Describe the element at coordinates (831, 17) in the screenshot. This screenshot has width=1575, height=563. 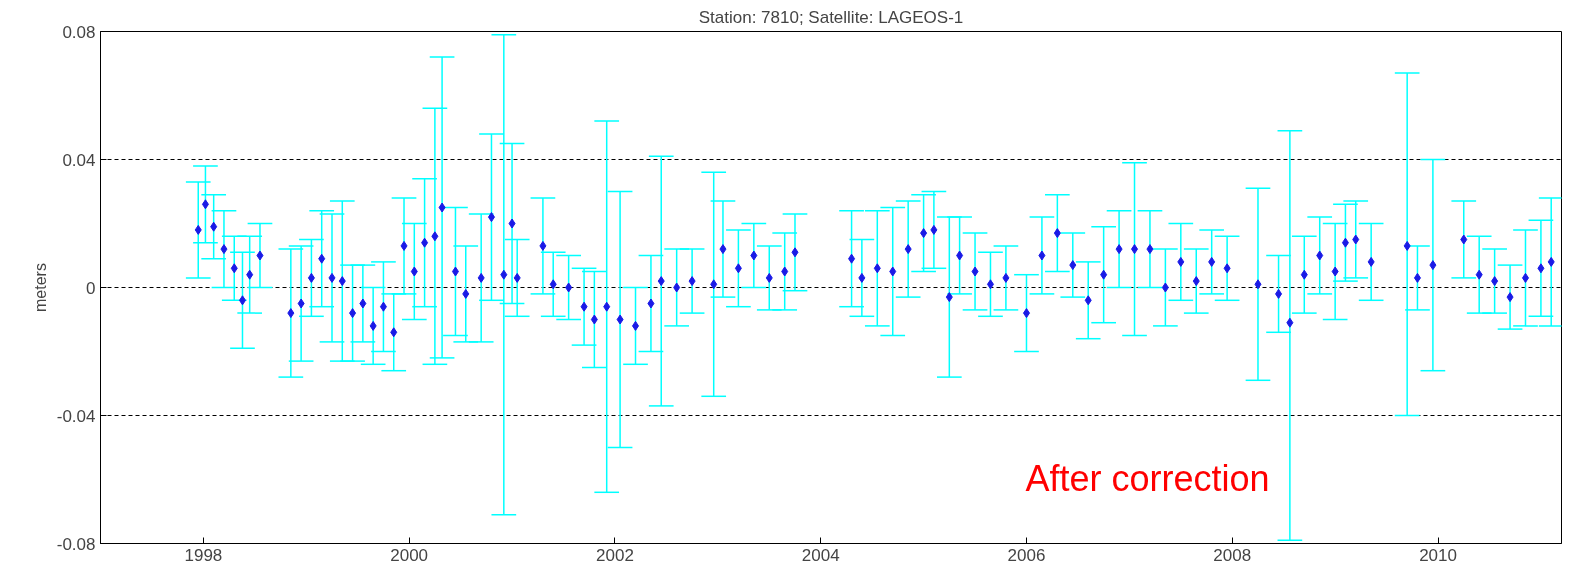
I see `chart-title: Station: 7810; Satellite: LAGEOS-1` at that location.